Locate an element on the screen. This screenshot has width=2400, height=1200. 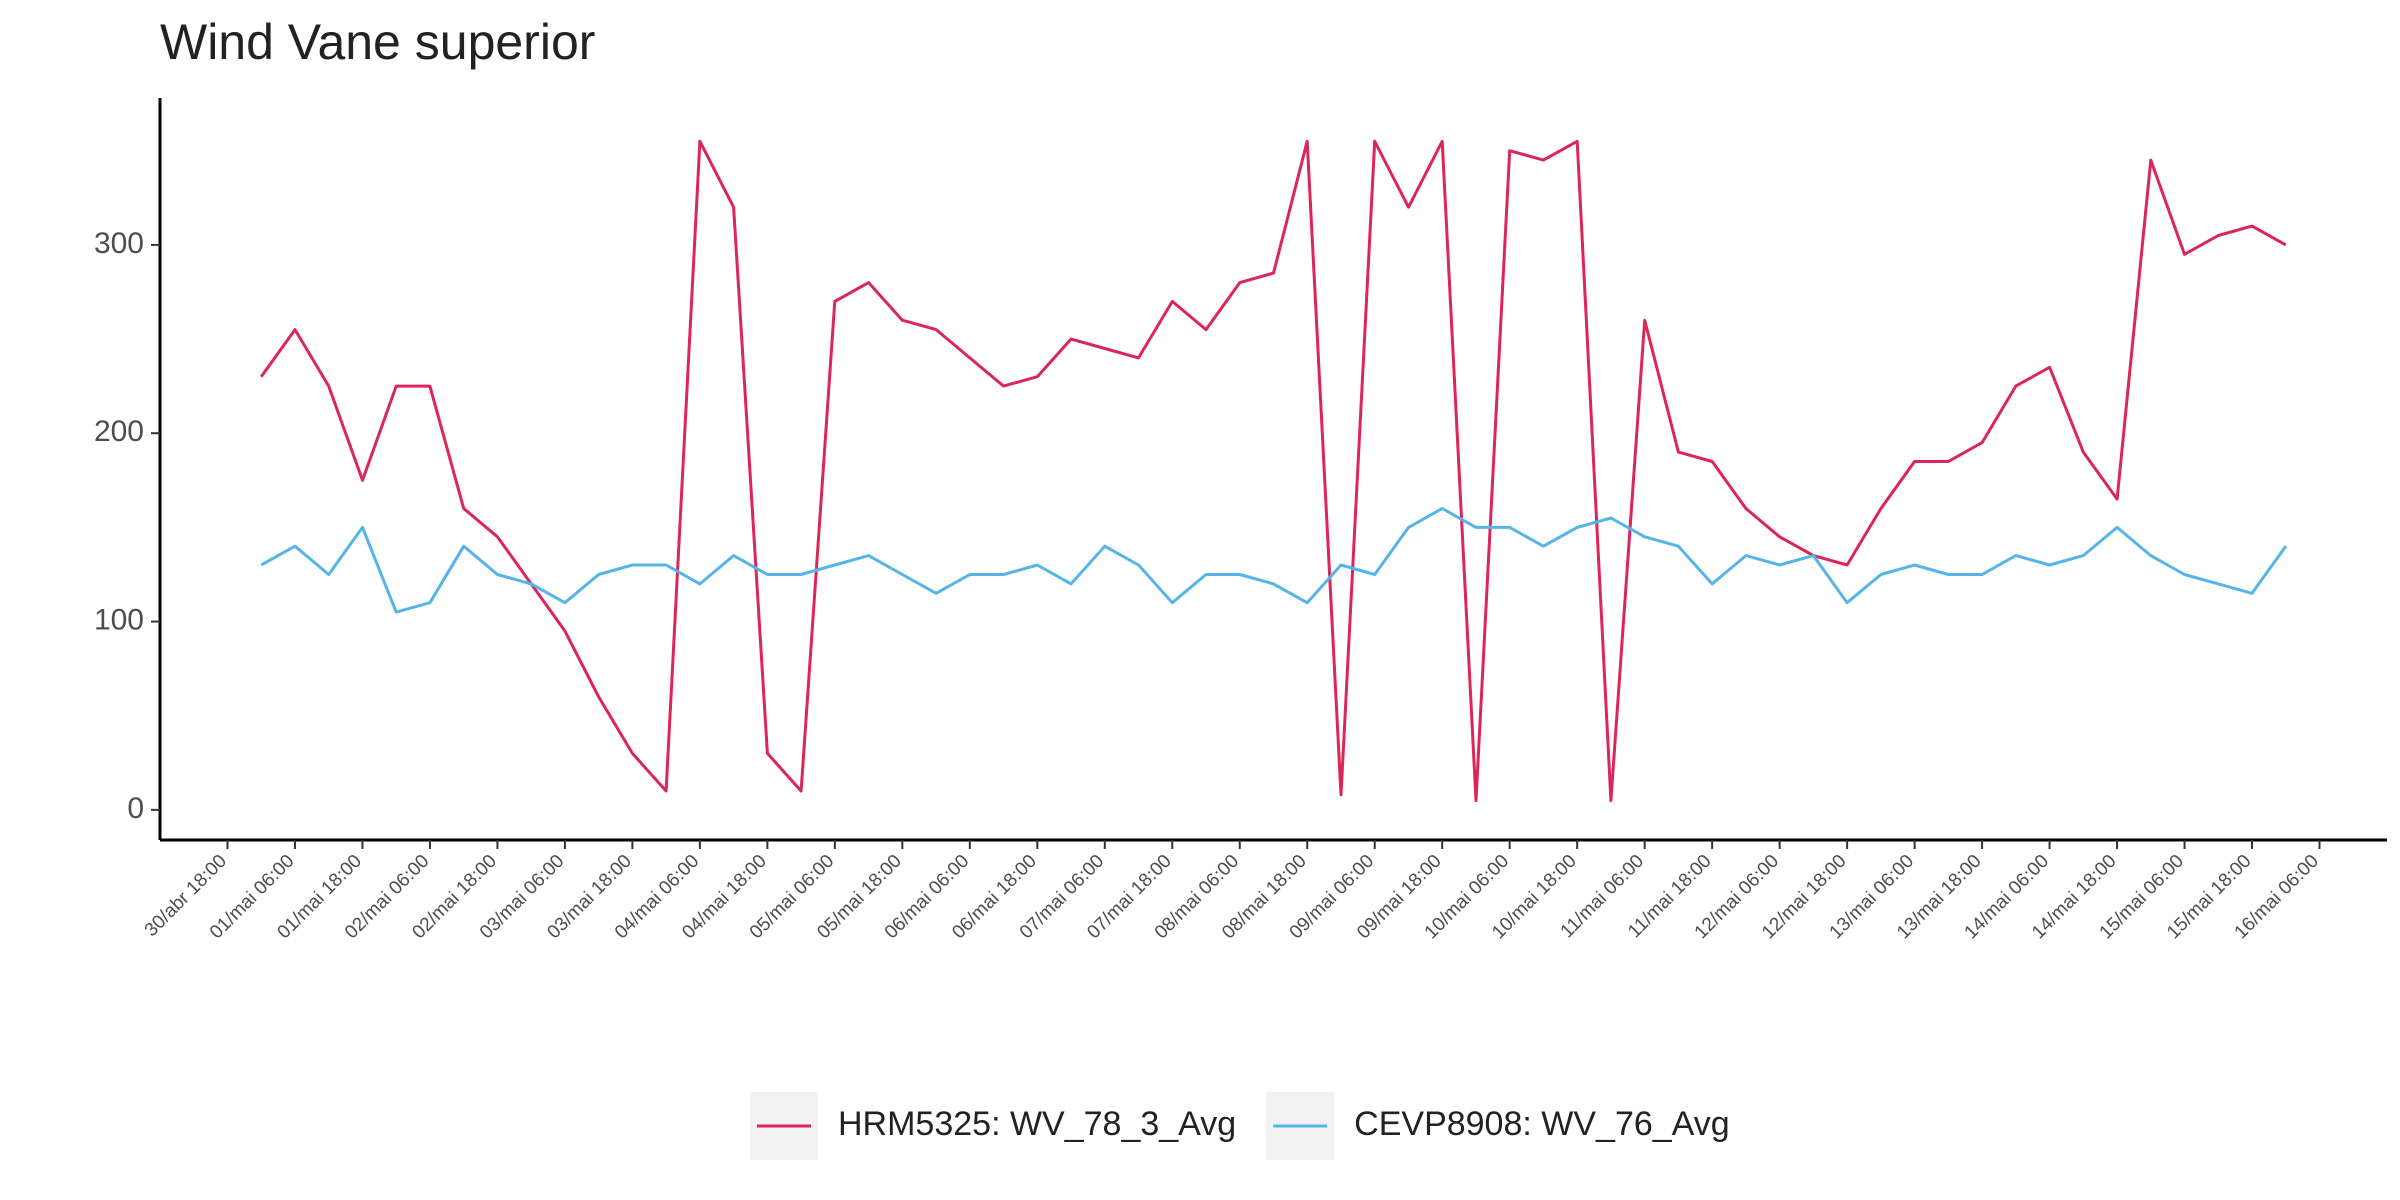
legend-label: HRM5325: WV_78_3_Avg is located at coordinates (1037, 1124).